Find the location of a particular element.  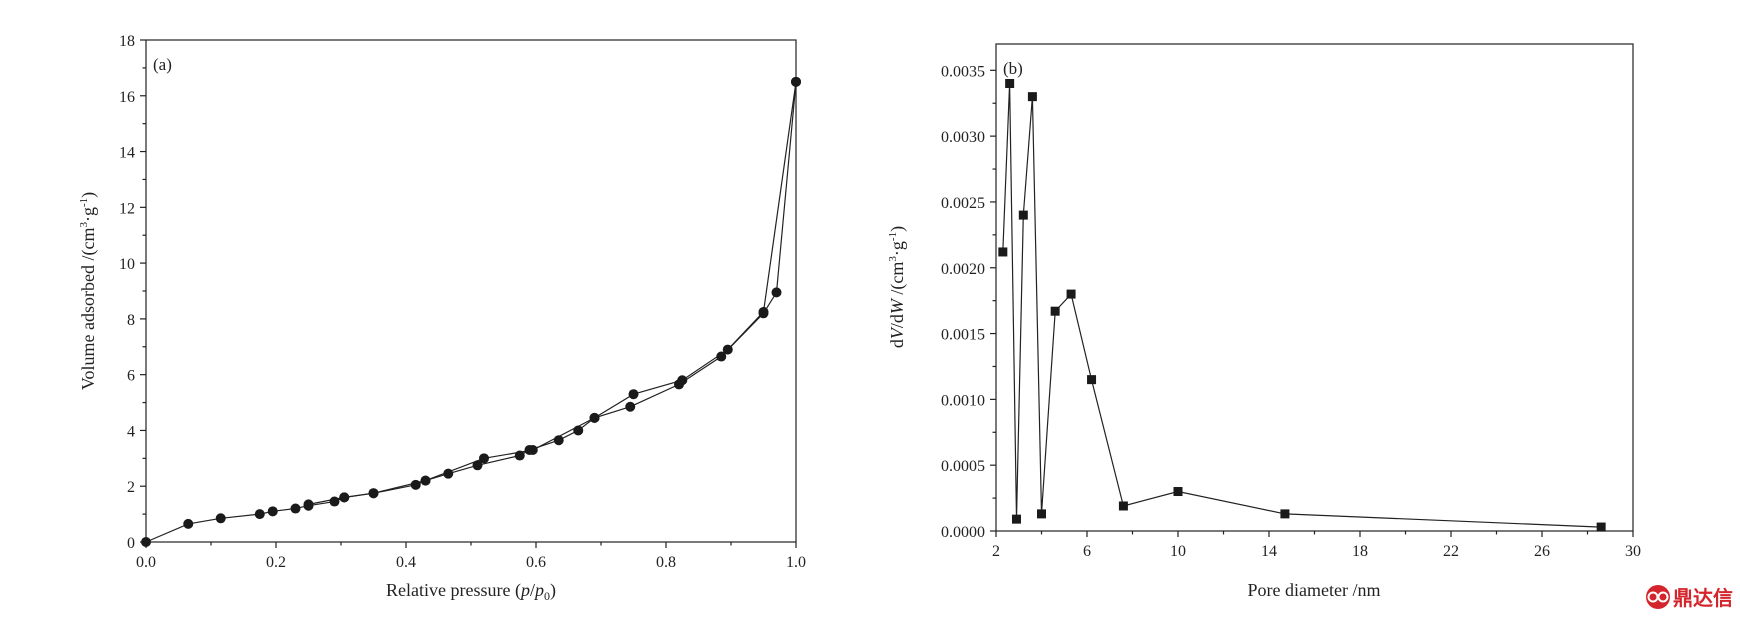

panel-a-x-axis-title: Relative pressure (p/p0) is located at coordinates (471, 591).